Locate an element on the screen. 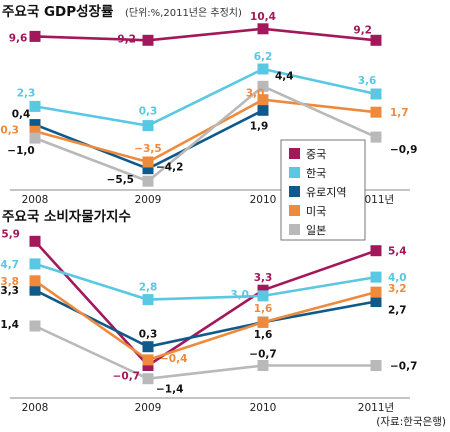  data-label-중국-1: 9,2 is located at coordinates (126, 39).